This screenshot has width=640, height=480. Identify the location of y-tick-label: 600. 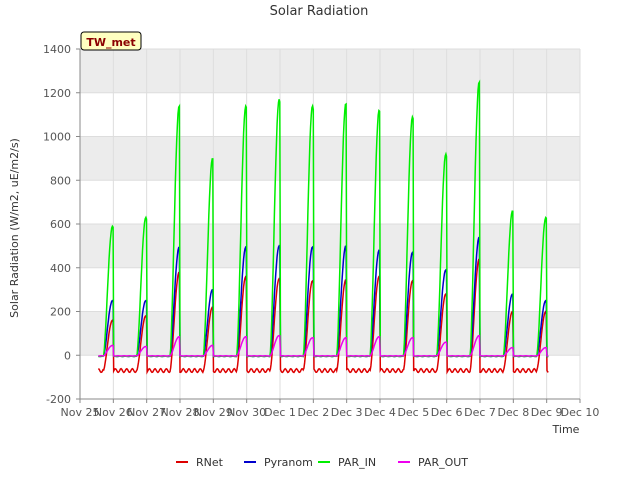
(60, 224).